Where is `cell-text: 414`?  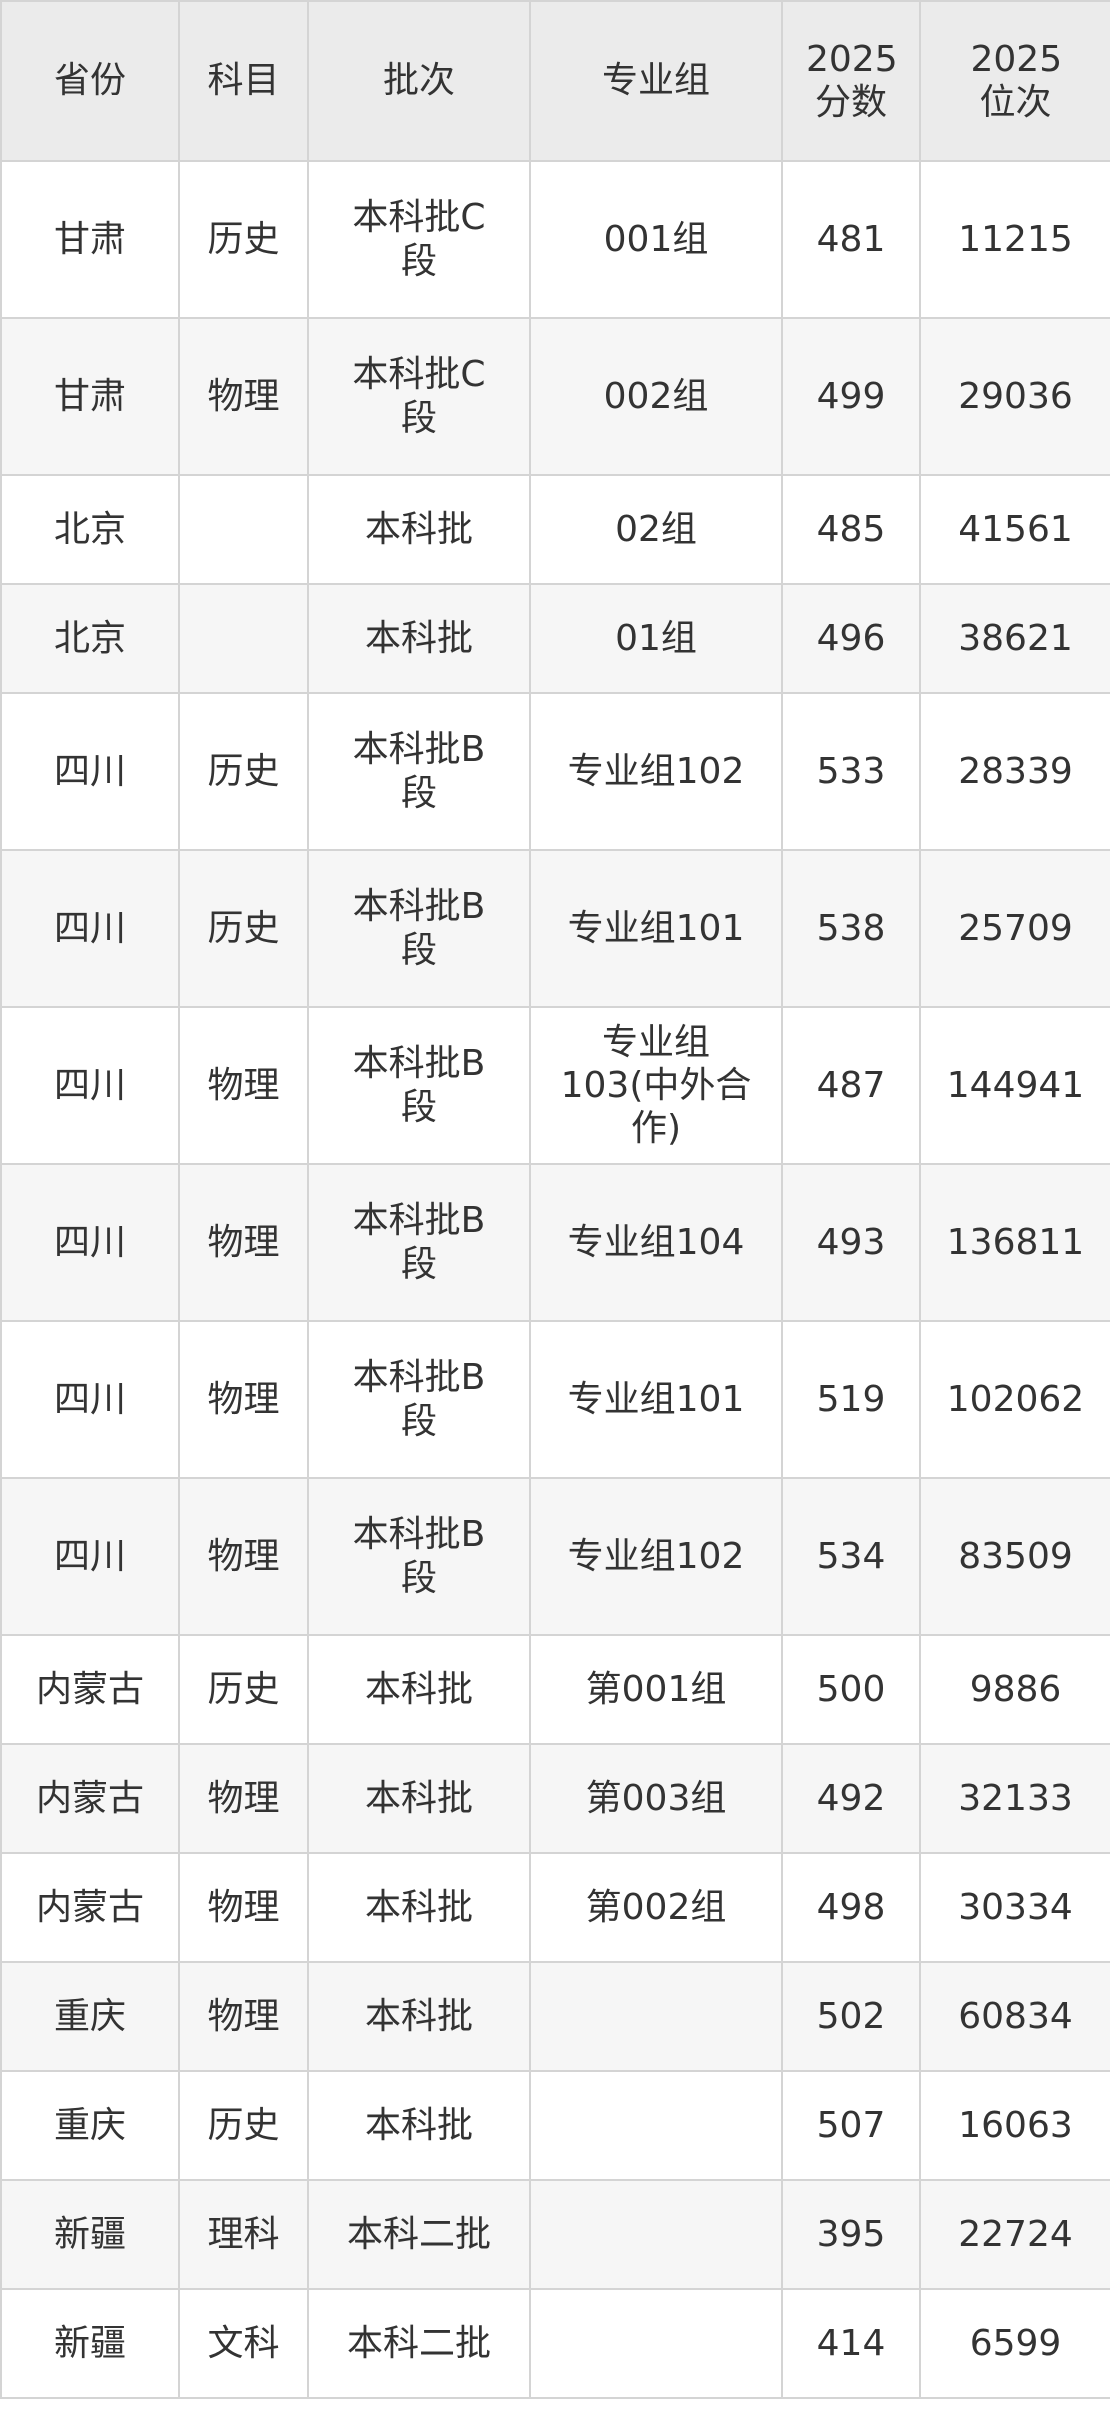 cell-text: 414 is located at coordinates (851, 2343).